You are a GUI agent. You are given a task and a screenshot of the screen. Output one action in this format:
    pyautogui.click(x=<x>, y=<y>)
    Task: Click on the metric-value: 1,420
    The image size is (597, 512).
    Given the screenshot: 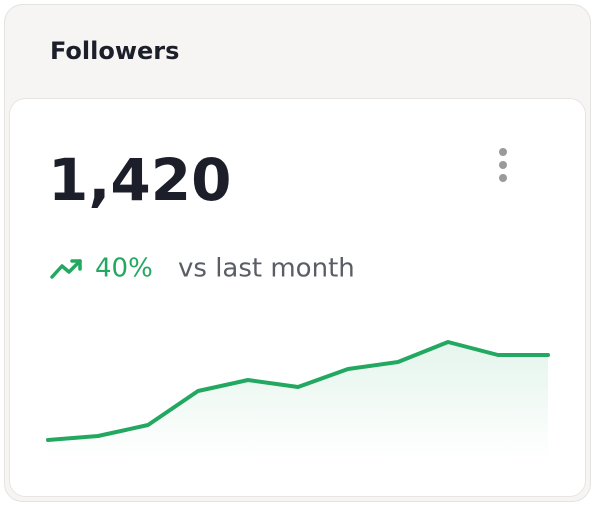 What is the action you would take?
    pyautogui.click(x=139, y=180)
    